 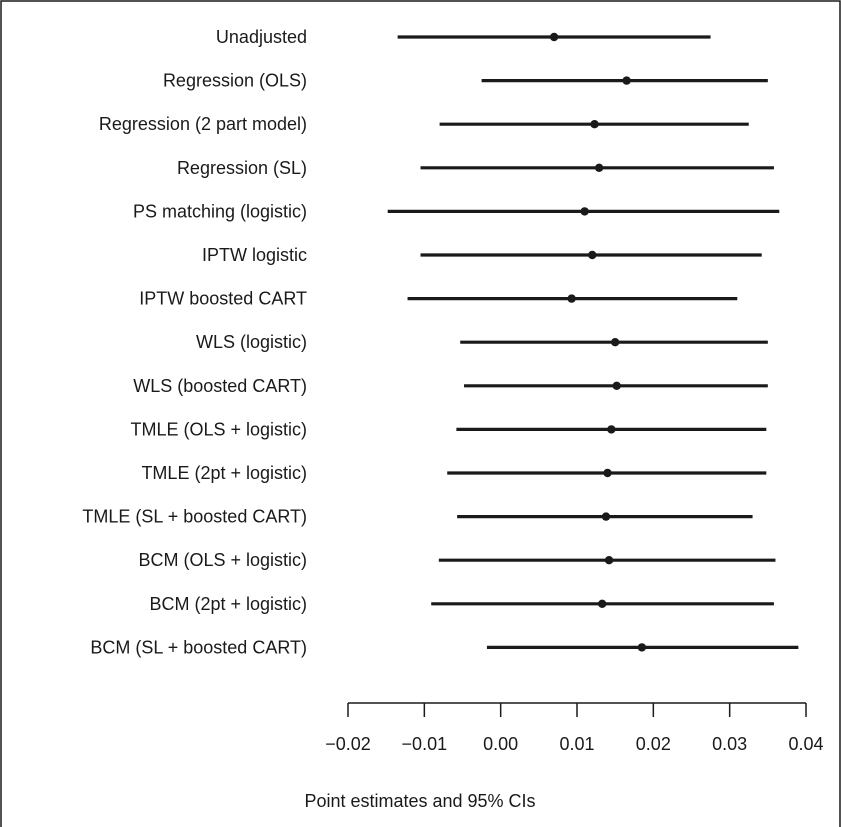 I want to click on estimate-row: BCM (OLS + logistic), so click(x=457, y=560).